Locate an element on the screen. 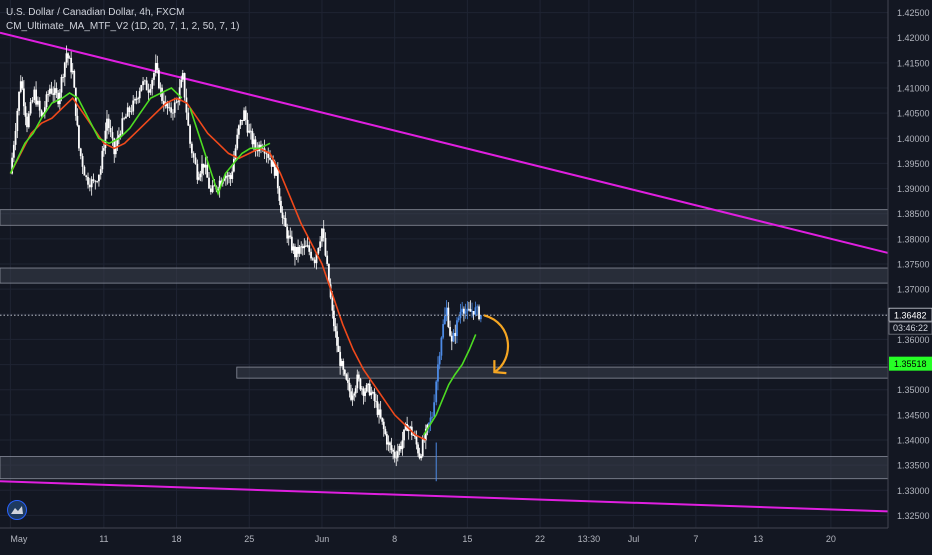 This screenshot has width=932, height=555. axis-price-labels: 1.36482 03:46:22 1.35518 is located at coordinates (910, 339).